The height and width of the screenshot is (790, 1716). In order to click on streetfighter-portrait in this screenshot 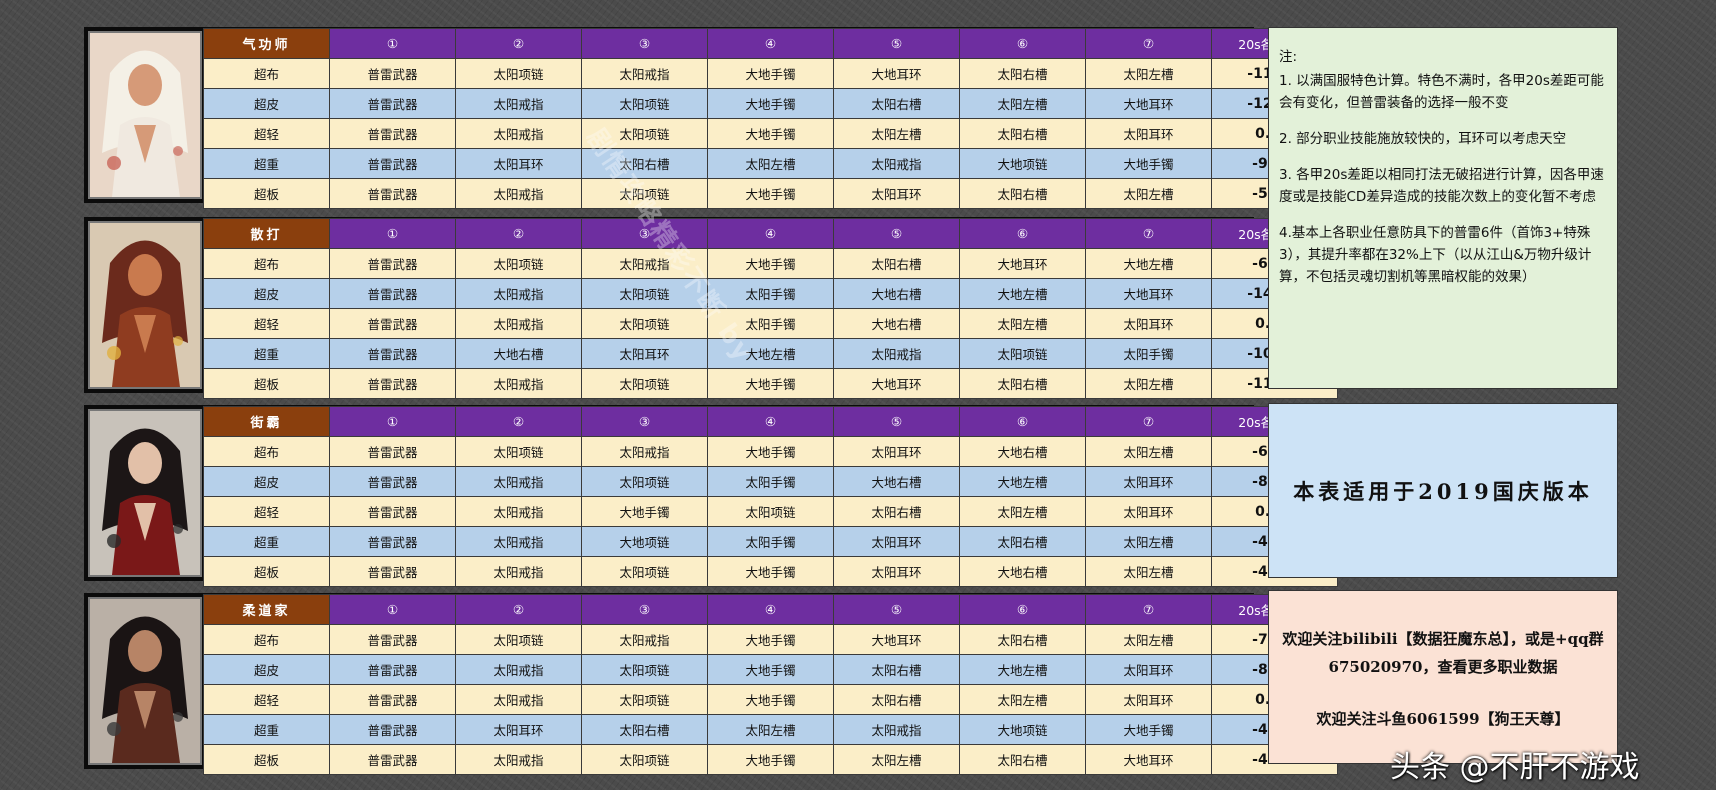, I will do `click(145, 493)`.